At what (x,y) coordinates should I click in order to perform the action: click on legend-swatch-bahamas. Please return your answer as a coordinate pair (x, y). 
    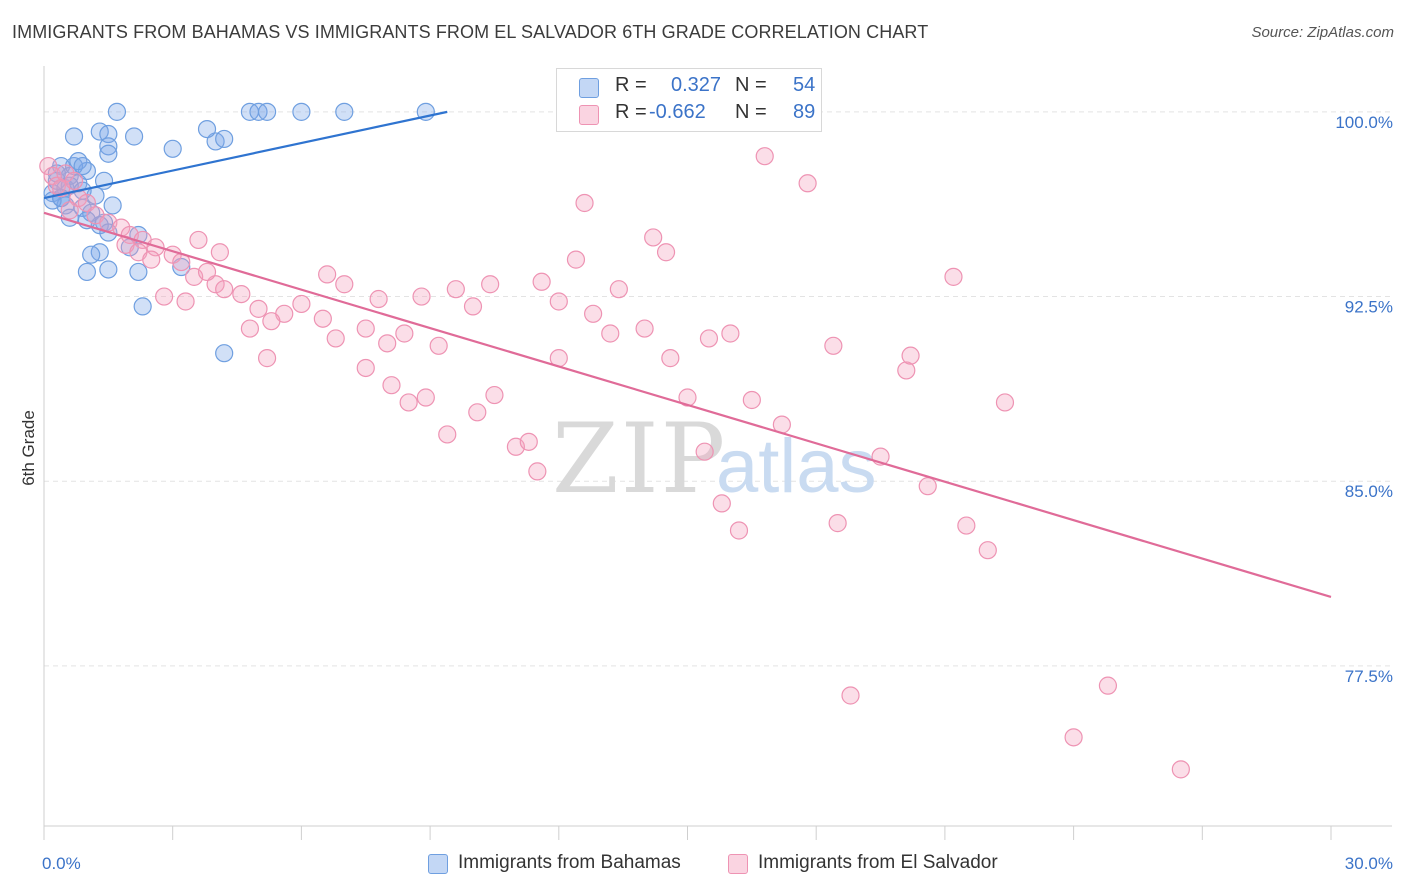
    Looking at the image, I should click on (438, 864).